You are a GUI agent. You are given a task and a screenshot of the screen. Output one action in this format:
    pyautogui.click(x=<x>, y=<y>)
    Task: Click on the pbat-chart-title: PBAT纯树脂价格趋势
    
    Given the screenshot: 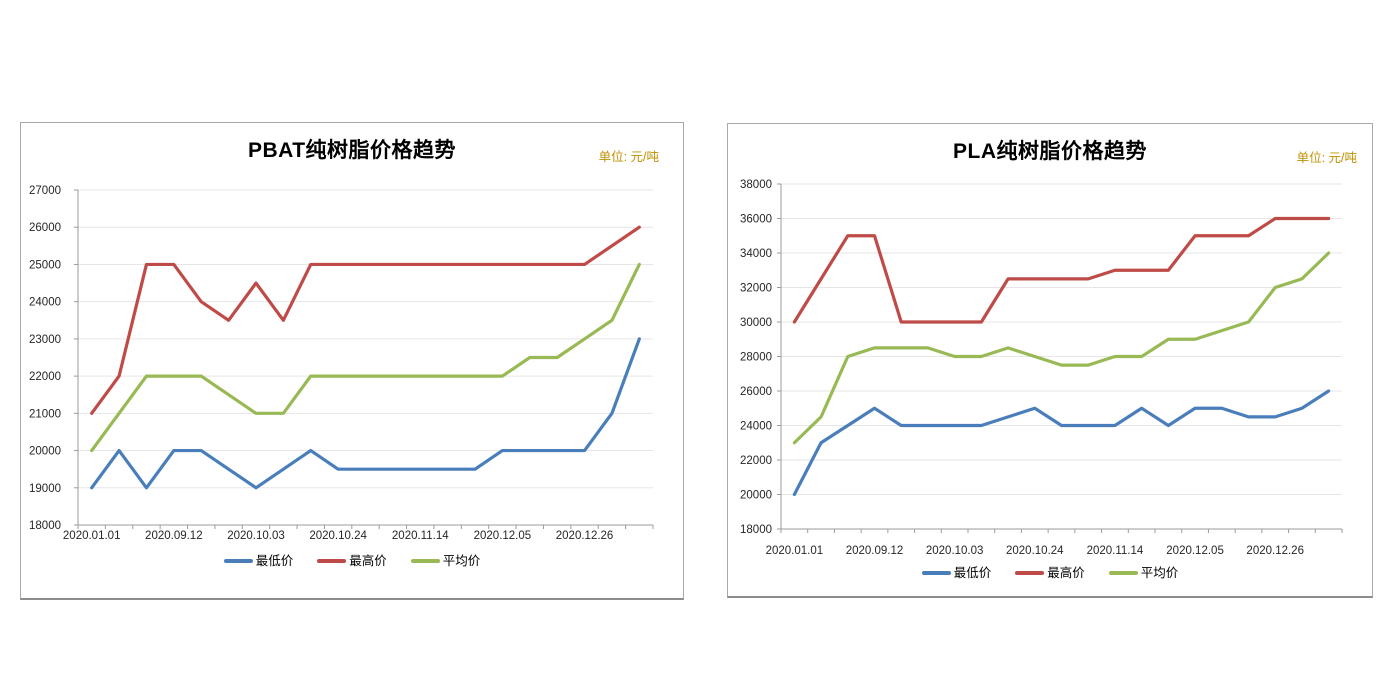 What is the action you would take?
    pyautogui.click(x=352, y=150)
    